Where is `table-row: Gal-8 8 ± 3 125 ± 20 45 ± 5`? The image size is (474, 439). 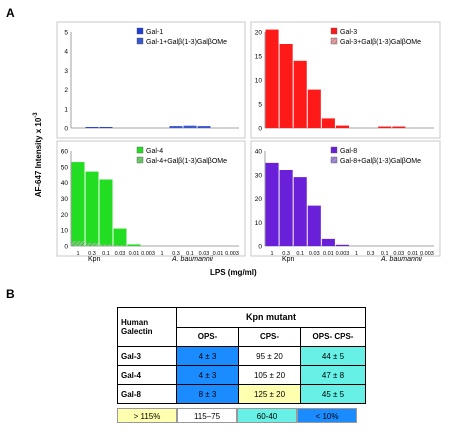
table-row: Gal-8 8 ± 3 125 ± 20 45 ± 5 is located at coordinates (241, 394).